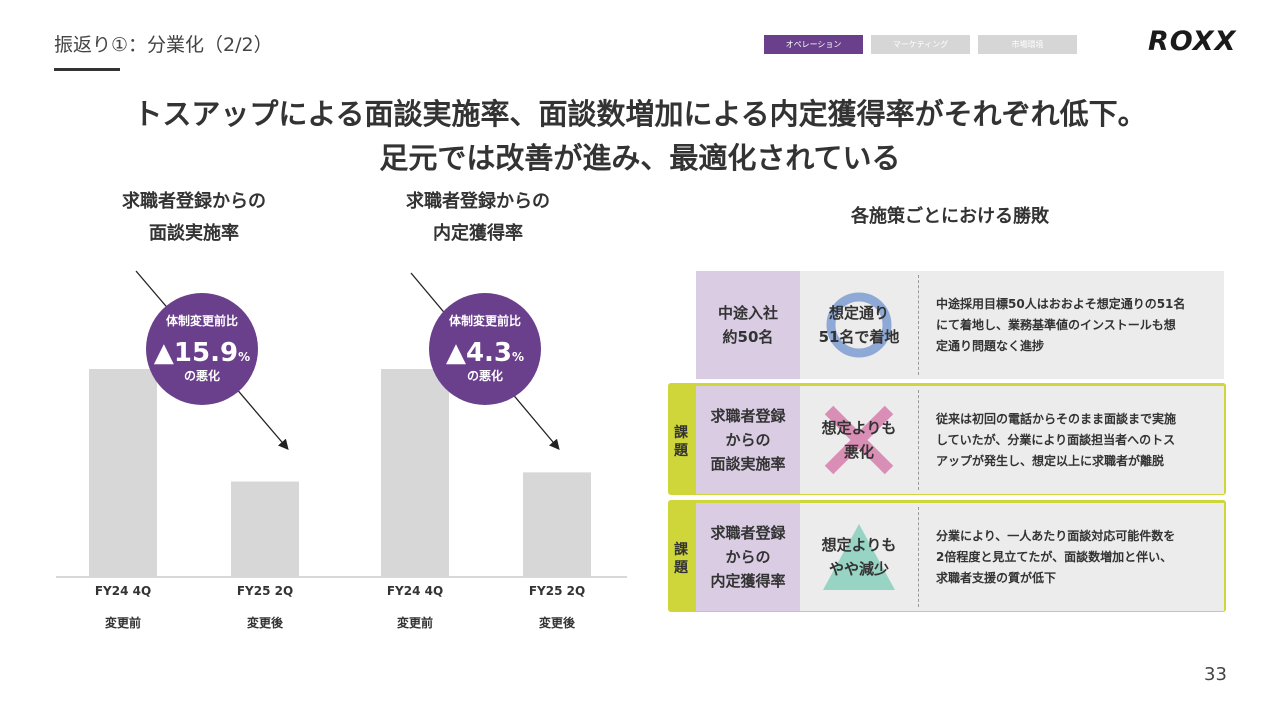  Describe the element at coordinates (123, 591) in the screenshot. I see `chart-1-category-label-1: FY24 4Q` at that location.